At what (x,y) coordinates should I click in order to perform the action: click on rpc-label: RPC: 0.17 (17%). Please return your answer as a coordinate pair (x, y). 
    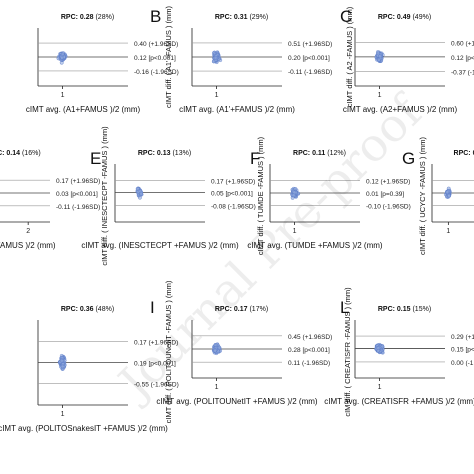
    Looking at the image, I should click on (241, 309).